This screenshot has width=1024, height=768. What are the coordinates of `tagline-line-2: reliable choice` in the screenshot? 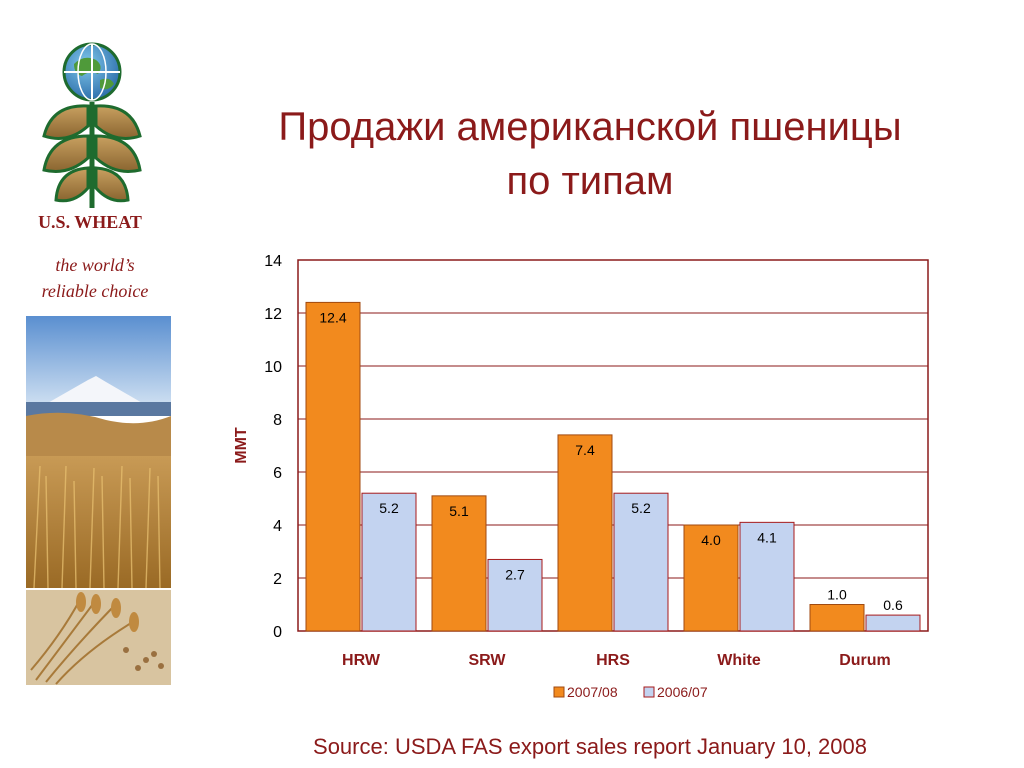 It's located at (95, 291).